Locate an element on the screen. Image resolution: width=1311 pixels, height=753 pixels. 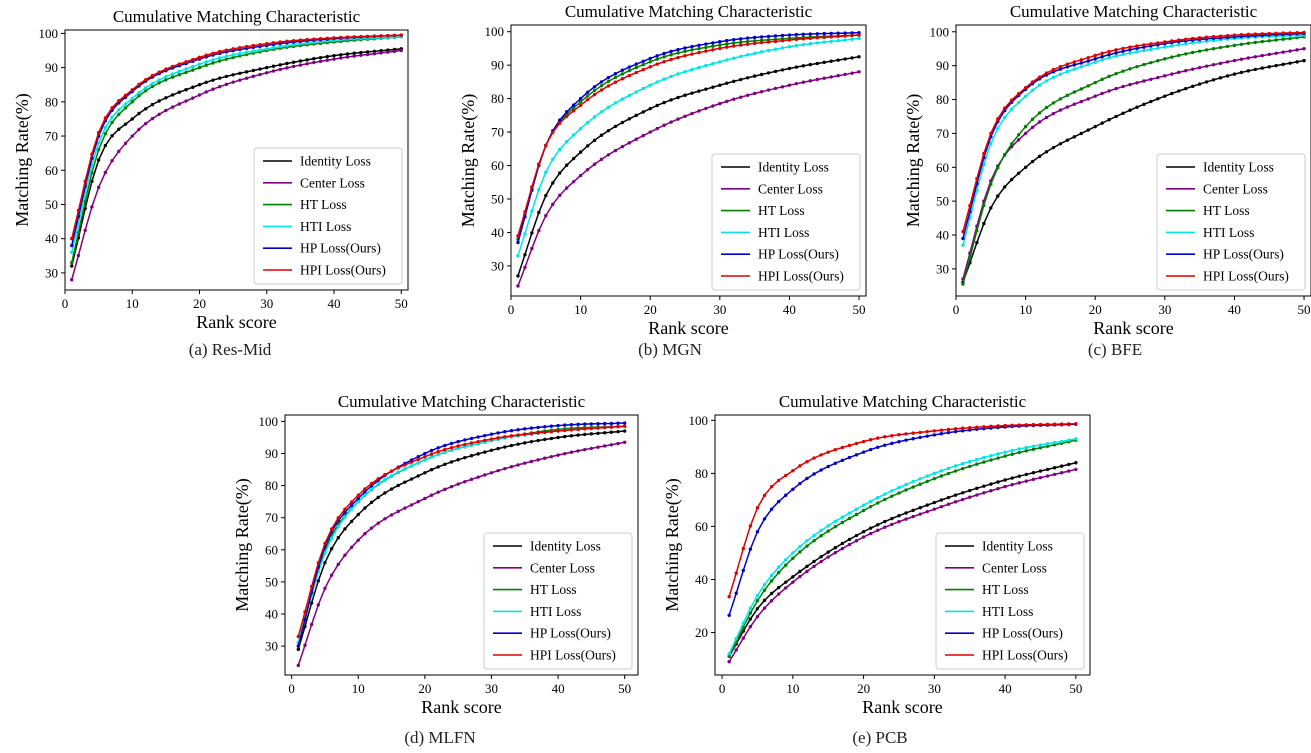
x-tick-label: 30 is located at coordinates (1164, 309).